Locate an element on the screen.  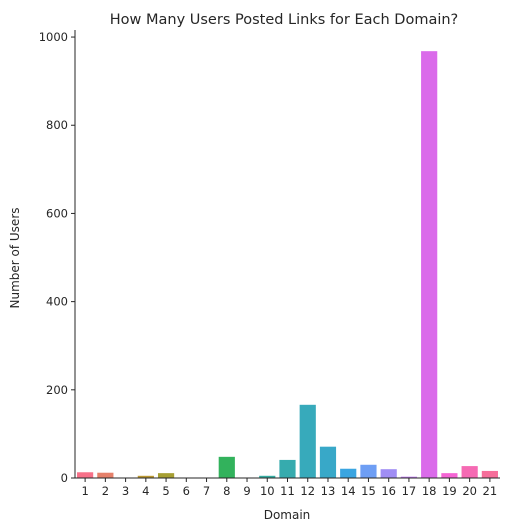
x-tick-label: 16 is located at coordinates (388, 491).